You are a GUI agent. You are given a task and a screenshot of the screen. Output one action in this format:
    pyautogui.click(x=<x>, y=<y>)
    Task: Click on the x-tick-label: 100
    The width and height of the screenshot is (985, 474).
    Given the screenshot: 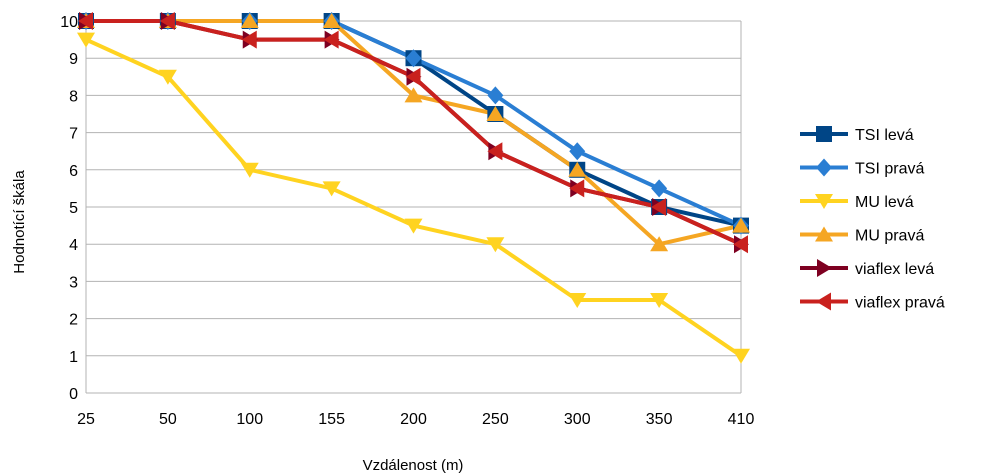 What is the action you would take?
    pyautogui.click(x=249, y=419)
    